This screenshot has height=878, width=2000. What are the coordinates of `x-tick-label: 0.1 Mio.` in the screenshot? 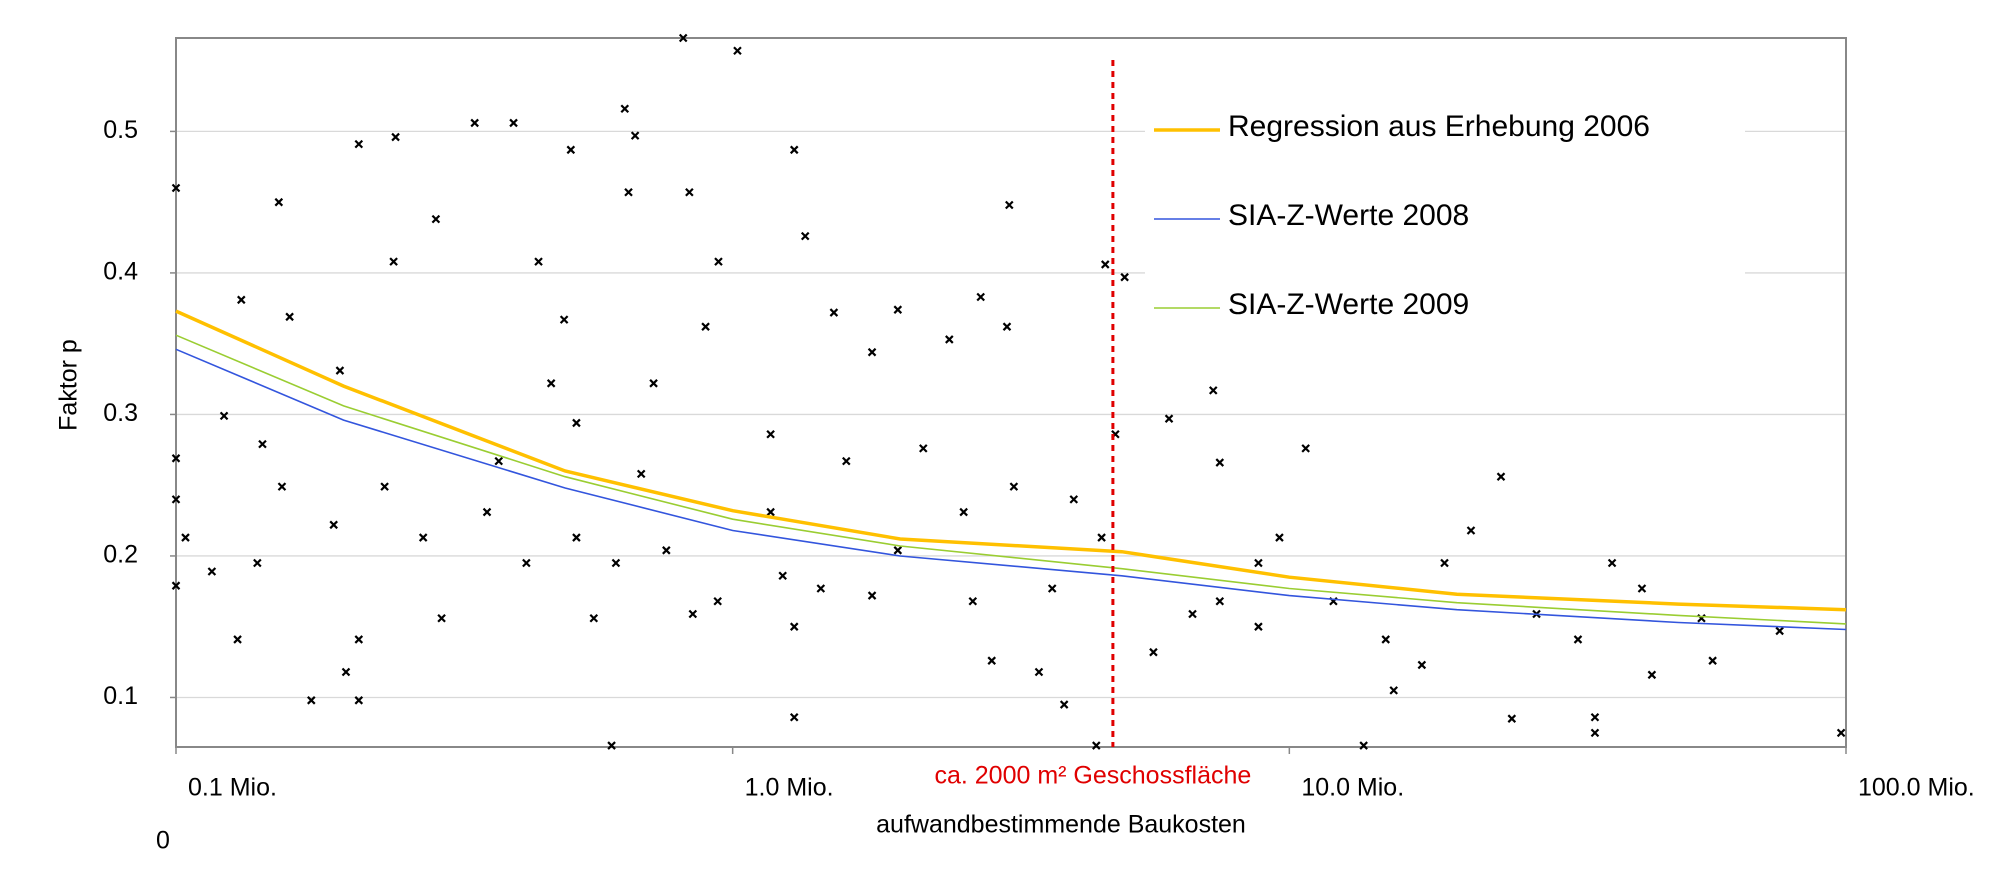 It's located at (232, 788).